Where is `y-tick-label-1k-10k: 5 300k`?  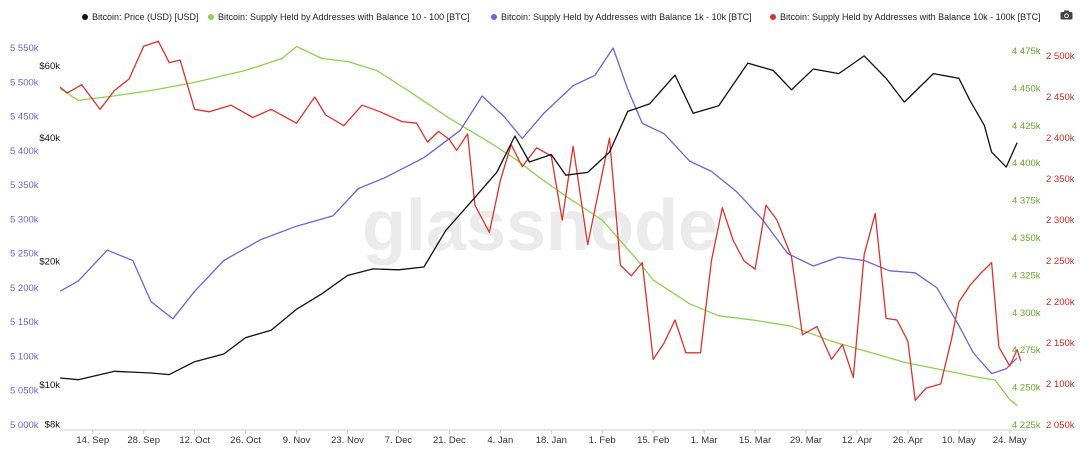 y-tick-label-1k-10k: 5 300k is located at coordinates (24, 219).